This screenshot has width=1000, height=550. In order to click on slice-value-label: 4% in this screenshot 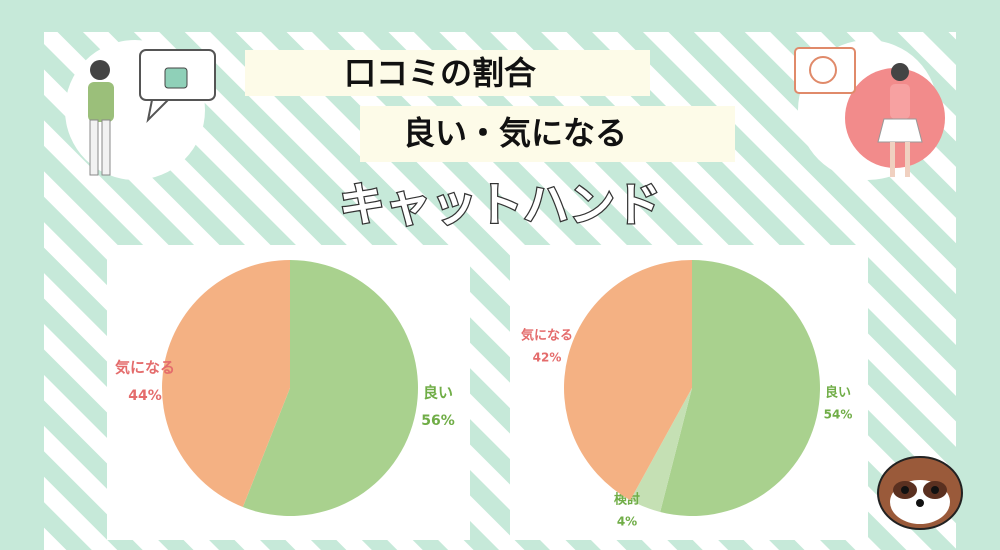, I will do `click(627, 522)`.